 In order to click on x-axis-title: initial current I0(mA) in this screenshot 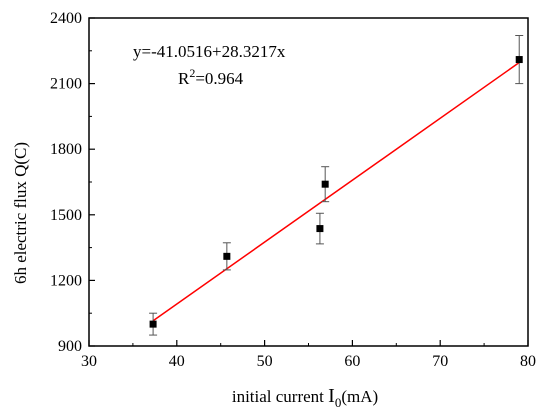, I will do `click(305, 397)`.